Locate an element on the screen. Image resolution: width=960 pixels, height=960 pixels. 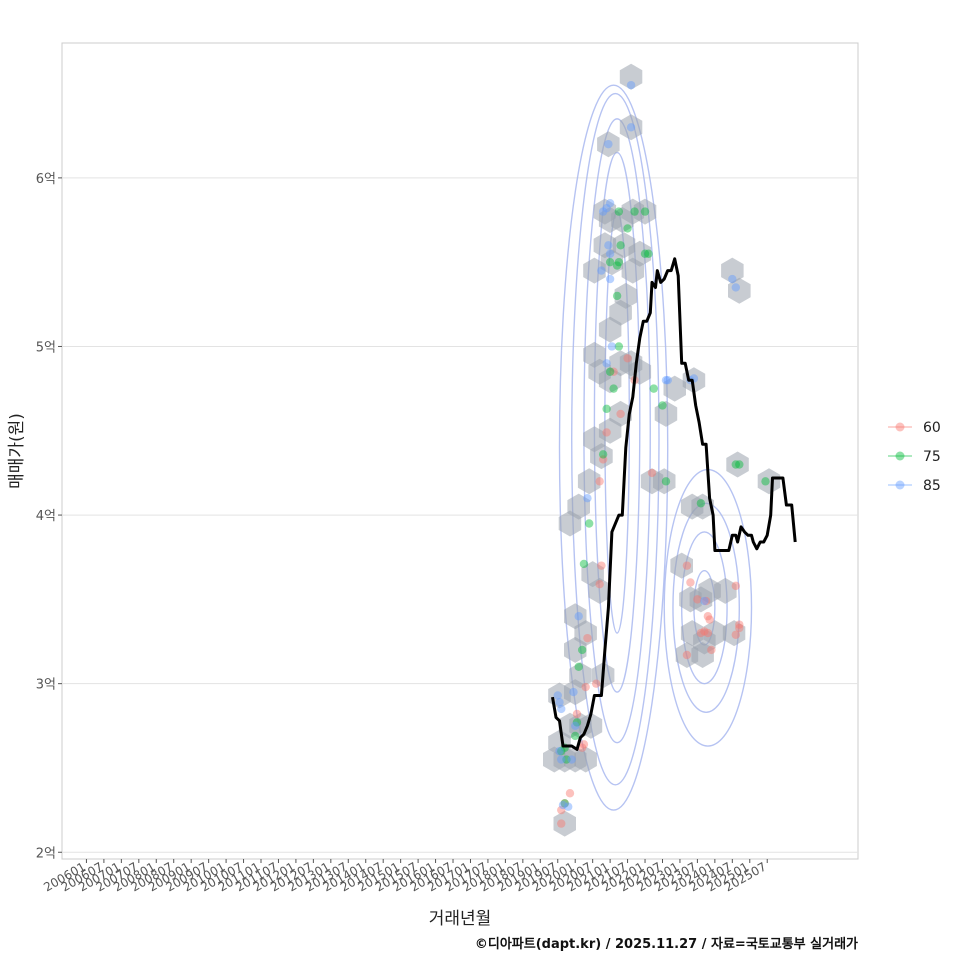
y-tick-label: 4억 is located at coordinates (46, 516).